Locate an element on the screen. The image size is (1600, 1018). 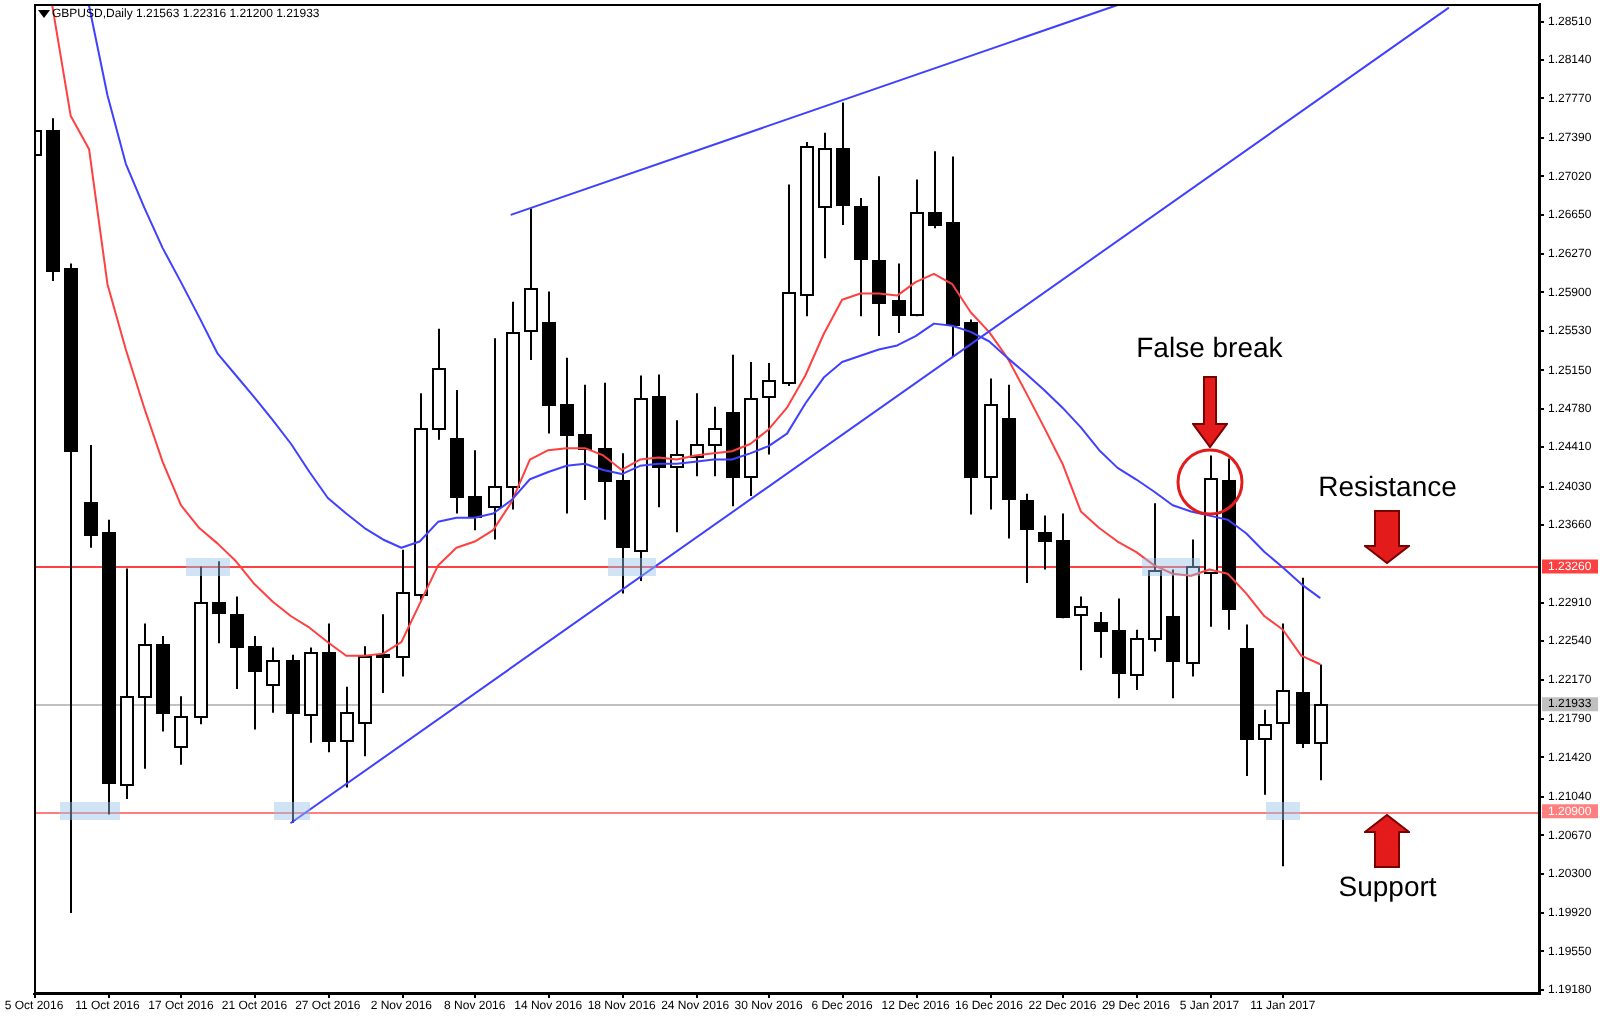
annotation: Support is located at coordinates (1387, 886).